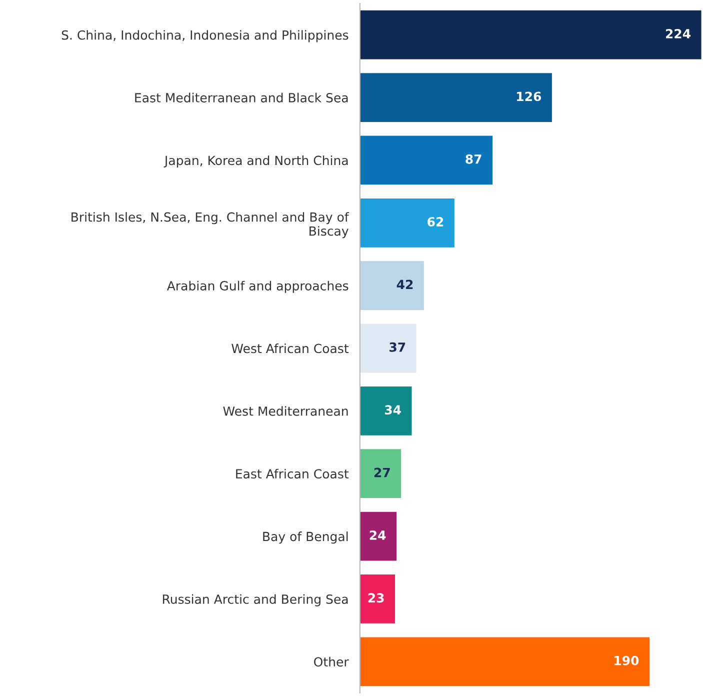 Image resolution: width=703 pixels, height=700 pixels. What do you see at coordinates (257, 286) in the screenshot?
I see `y-tick-label: Arabian Gulf and approaches` at bounding box center [257, 286].